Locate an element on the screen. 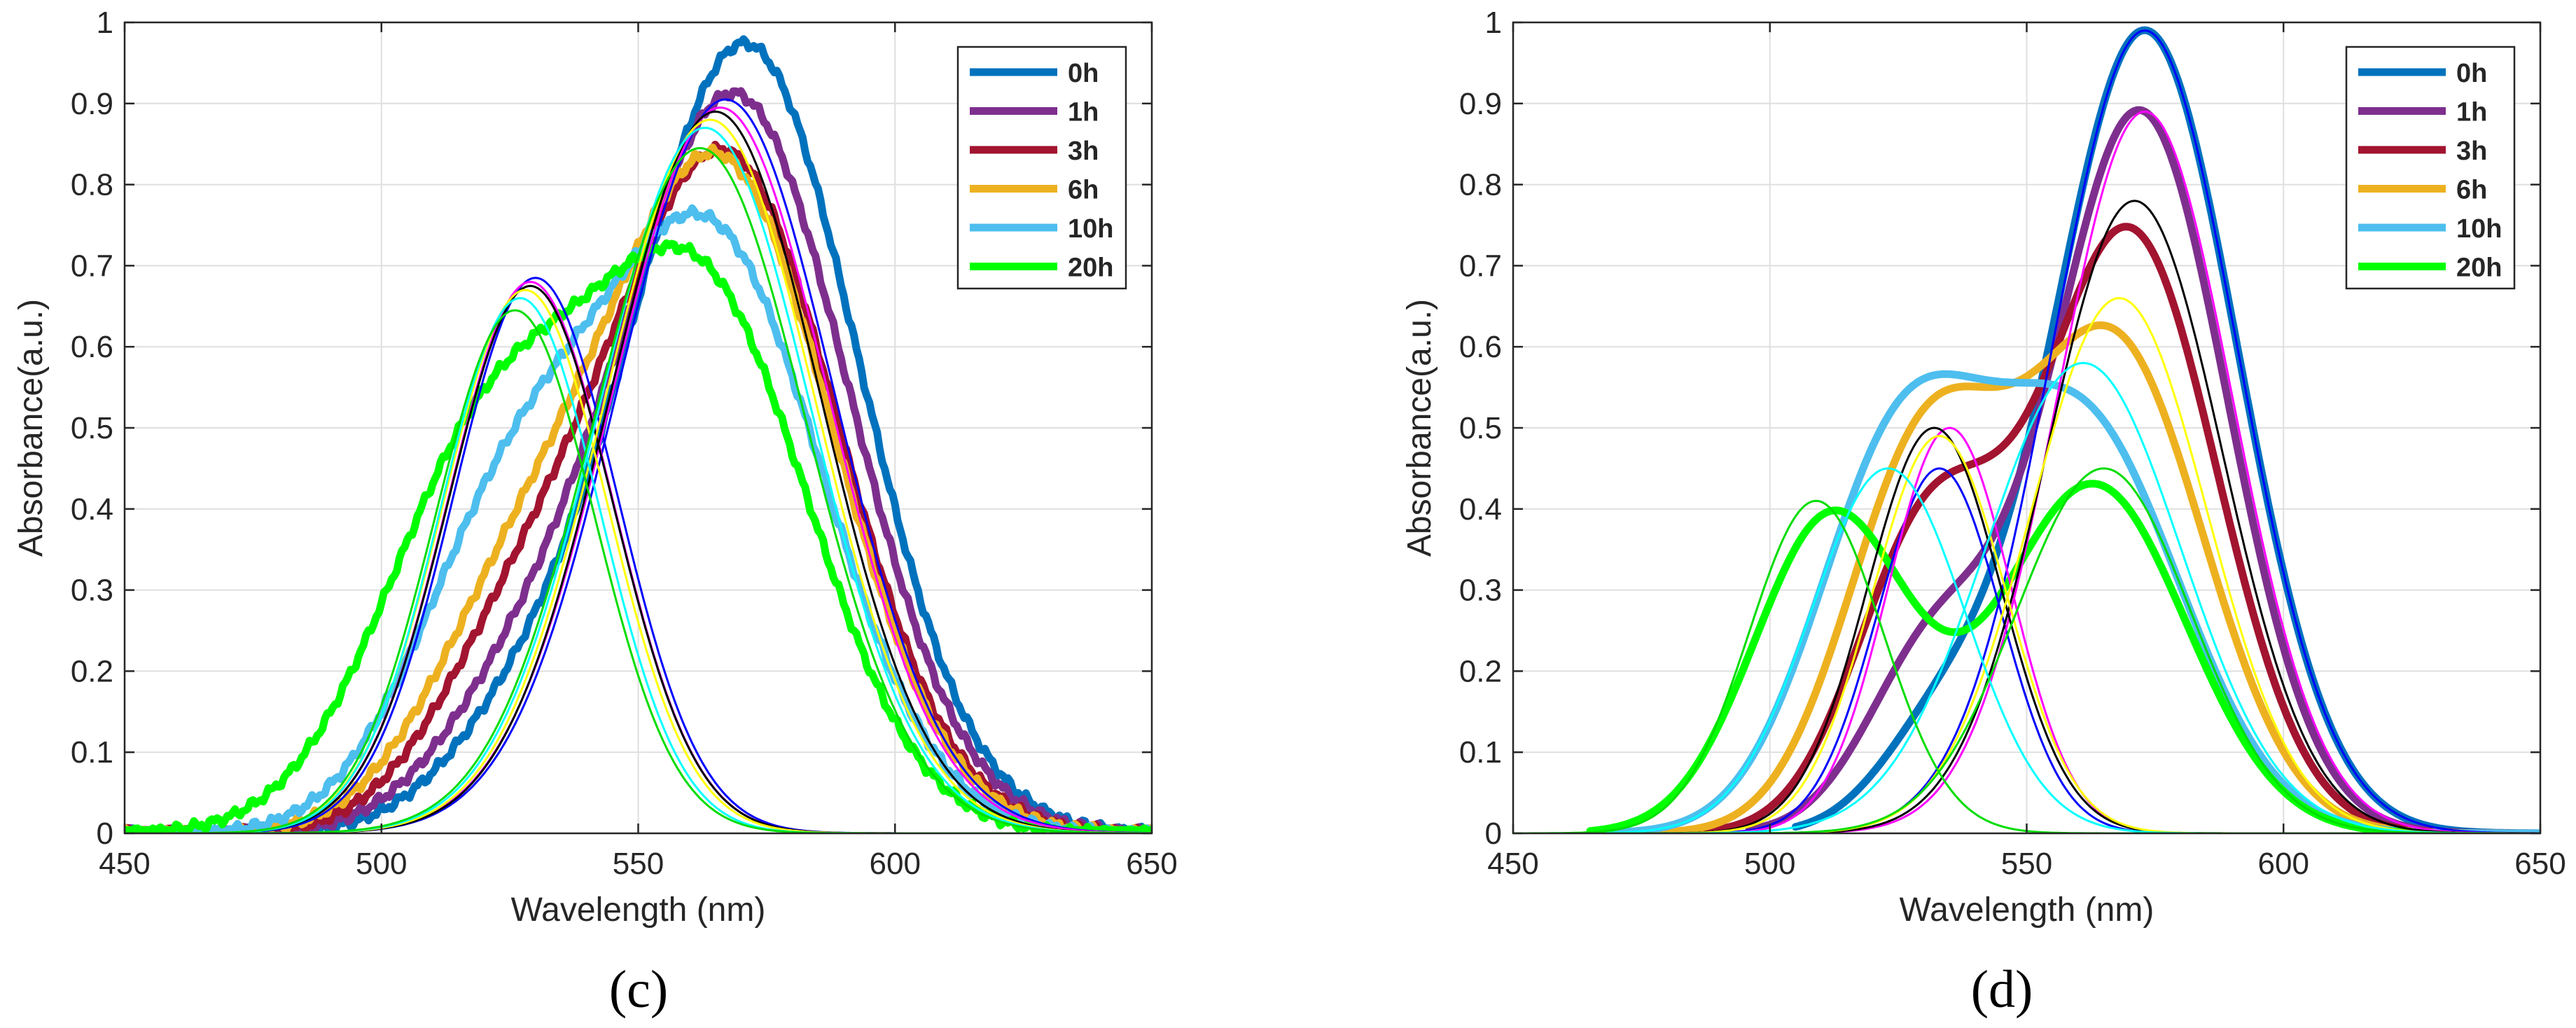 This screenshot has width=2576, height=1028. panel-label: (d) is located at coordinates (2002, 989).